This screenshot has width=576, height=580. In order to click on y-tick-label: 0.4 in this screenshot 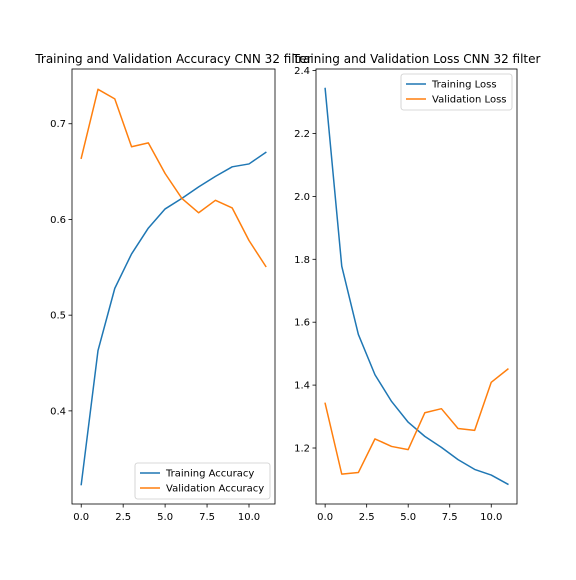, I will do `click(58, 411)`.